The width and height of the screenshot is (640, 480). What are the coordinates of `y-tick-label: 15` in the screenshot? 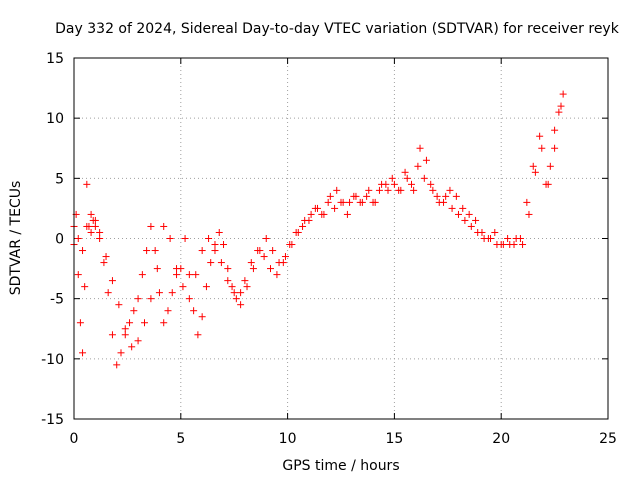 It's located at (55, 59).